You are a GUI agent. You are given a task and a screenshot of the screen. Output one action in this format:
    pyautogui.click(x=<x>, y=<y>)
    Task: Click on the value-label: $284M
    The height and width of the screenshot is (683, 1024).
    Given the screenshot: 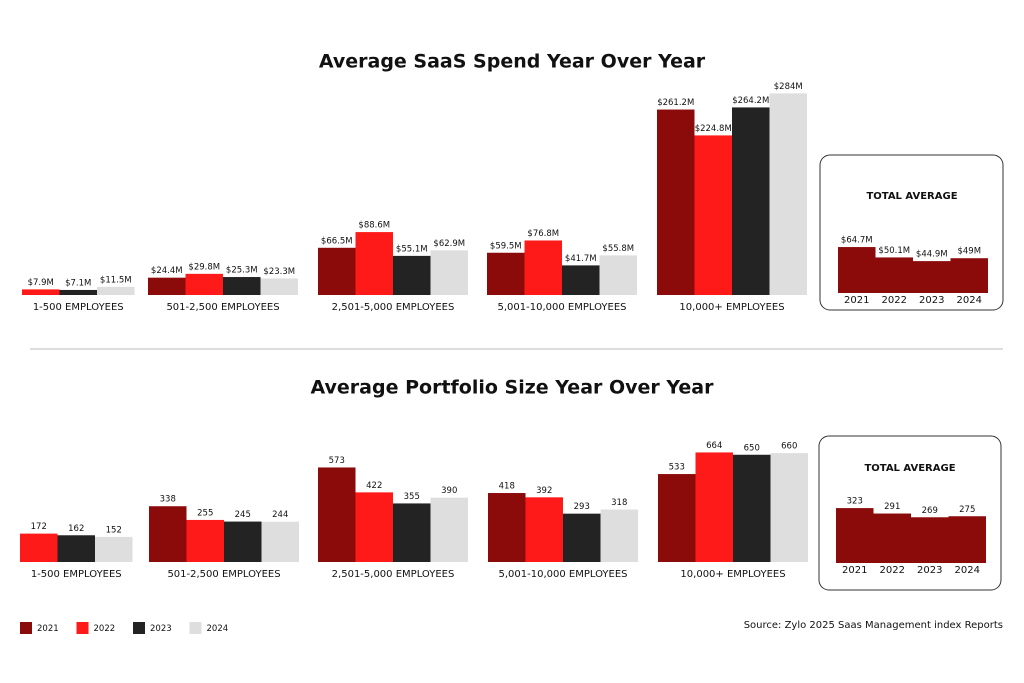 What is the action you would take?
    pyautogui.click(x=788, y=87)
    